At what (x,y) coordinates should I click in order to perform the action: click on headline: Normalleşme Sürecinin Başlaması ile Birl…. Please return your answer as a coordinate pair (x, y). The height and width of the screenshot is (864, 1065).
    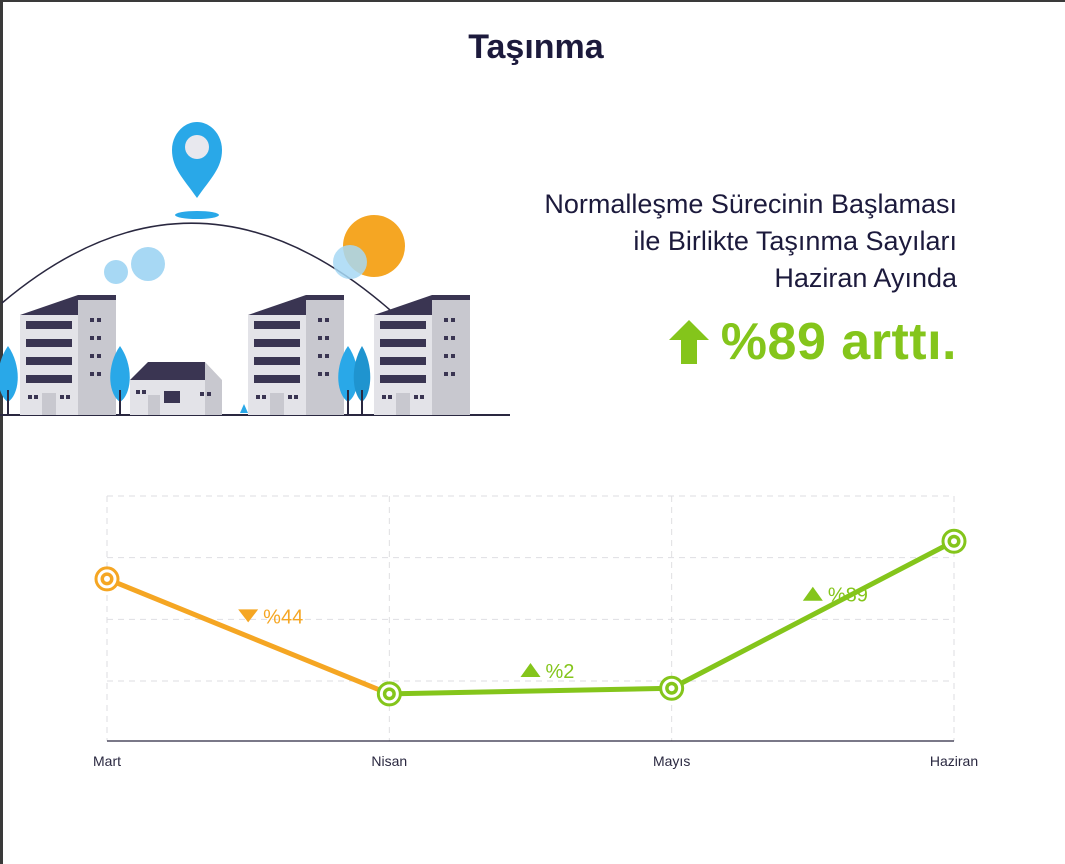
    Looking at the image, I should click on (750, 241).